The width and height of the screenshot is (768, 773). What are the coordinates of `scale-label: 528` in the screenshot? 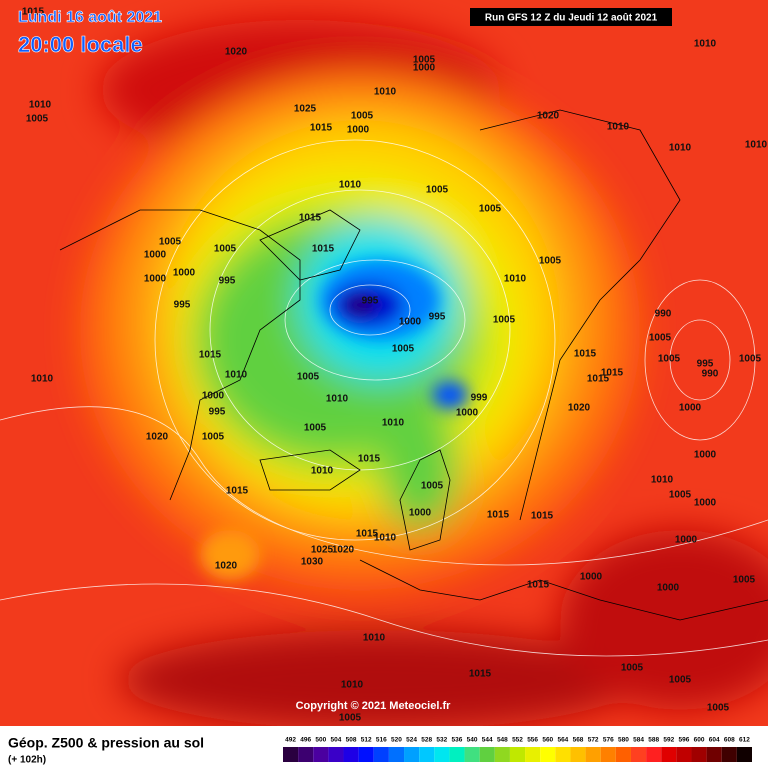 It's located at (426, 740).